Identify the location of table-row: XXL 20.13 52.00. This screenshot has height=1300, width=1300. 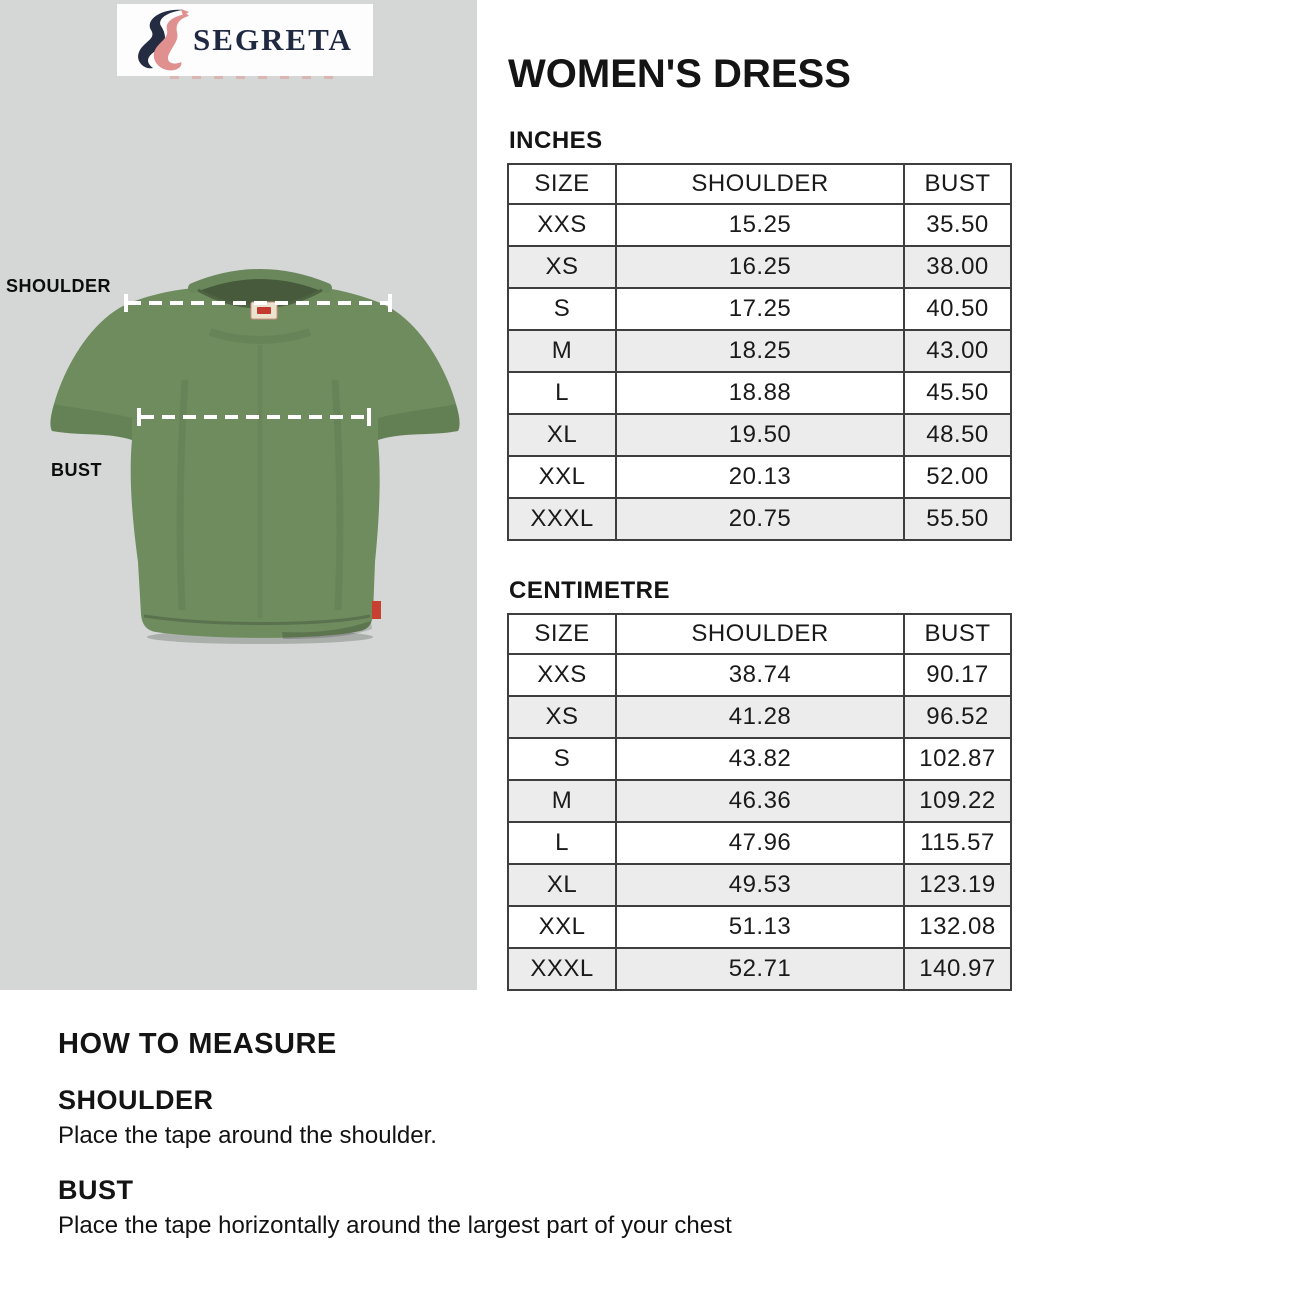
(759, 477).